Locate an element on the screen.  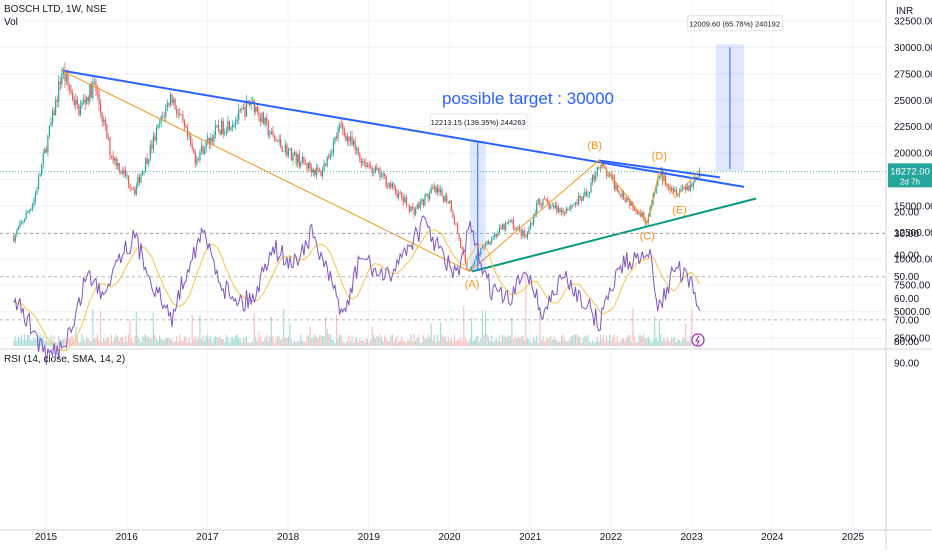
support-trendline is located at coordinates (614, 235).